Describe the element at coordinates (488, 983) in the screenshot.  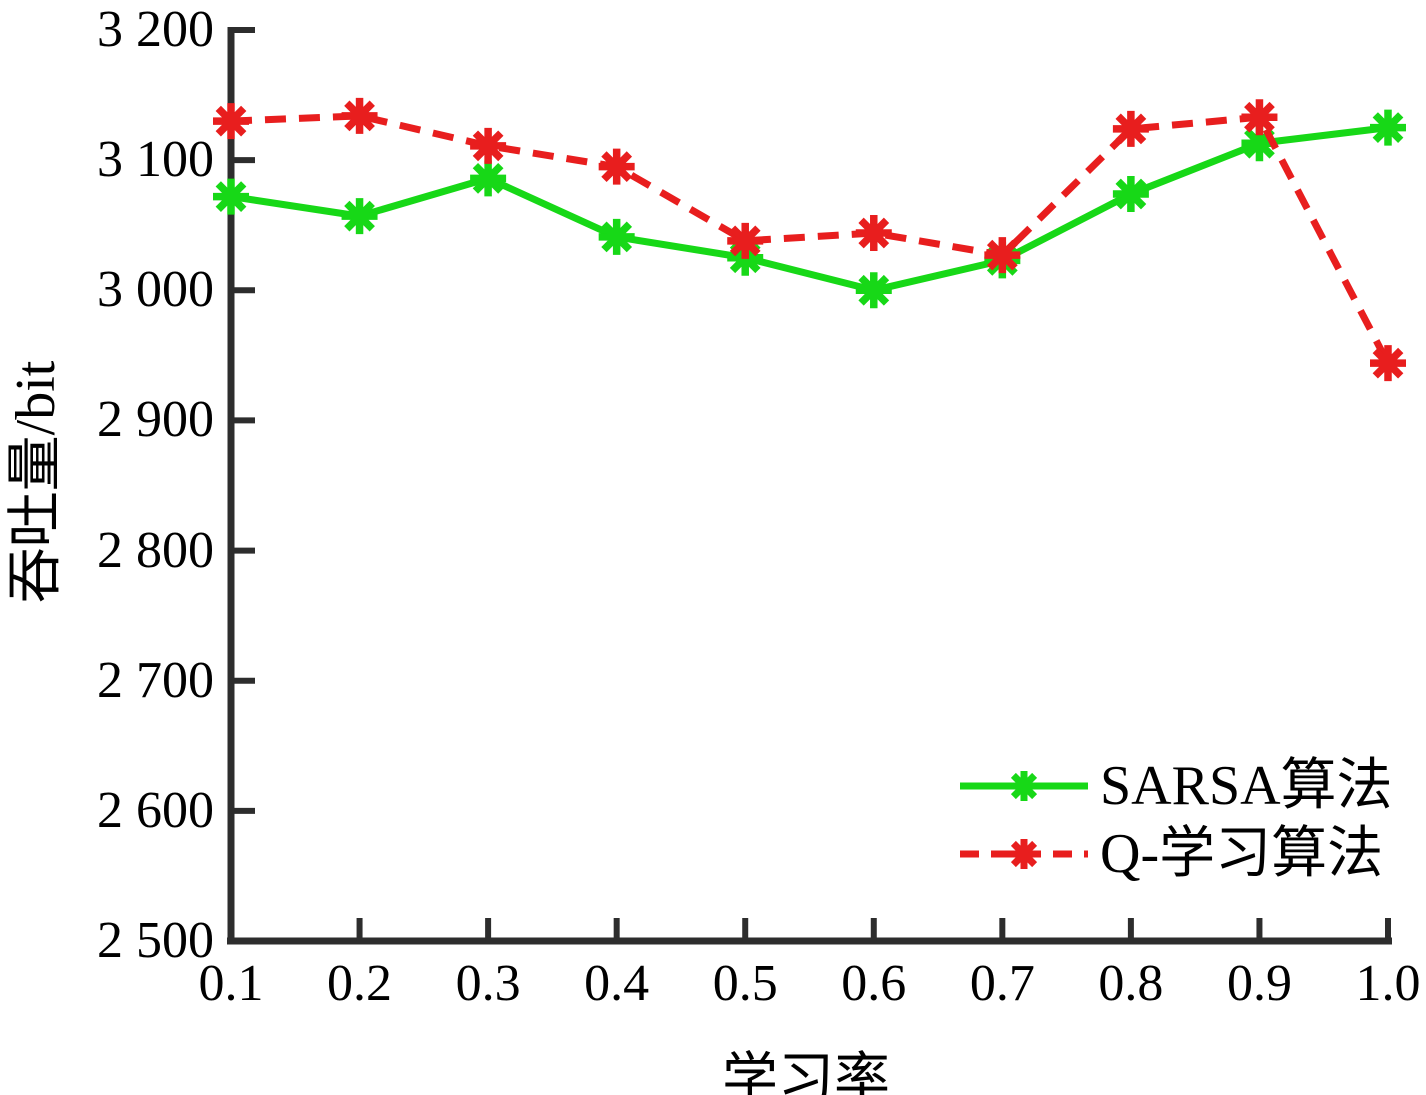
I see `x-tick-label: 0.3` at that location.